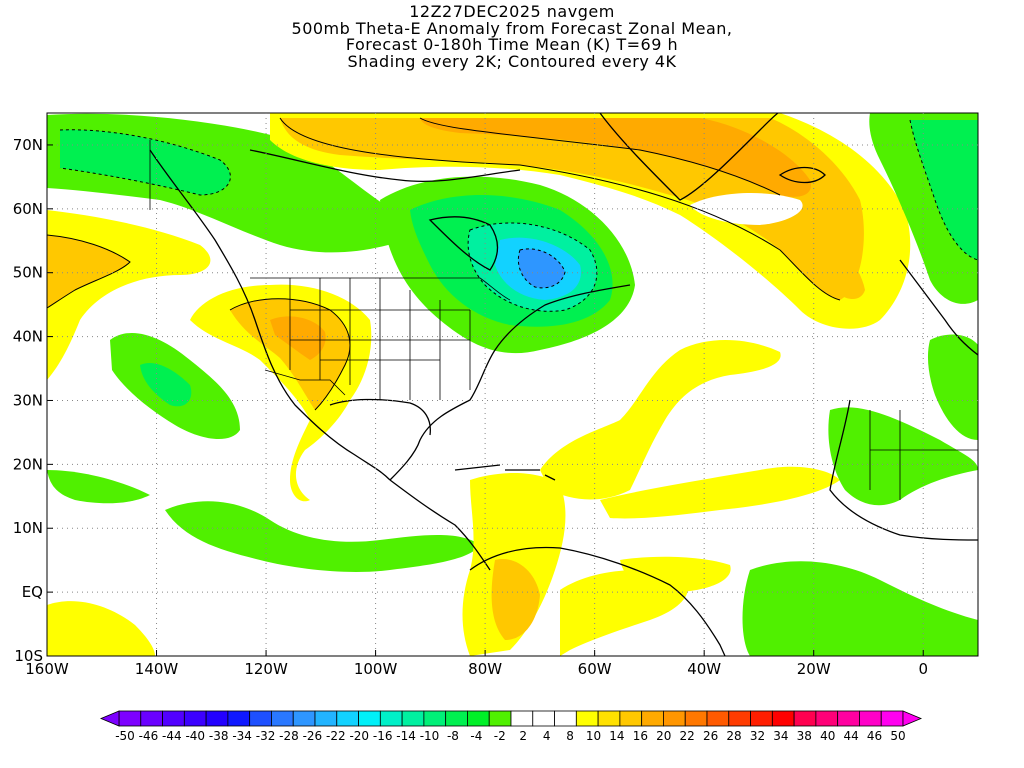 The width and height of the screenshot is (1024, 768). I want to click on shade-yellow-southwest, so click(101, 628).